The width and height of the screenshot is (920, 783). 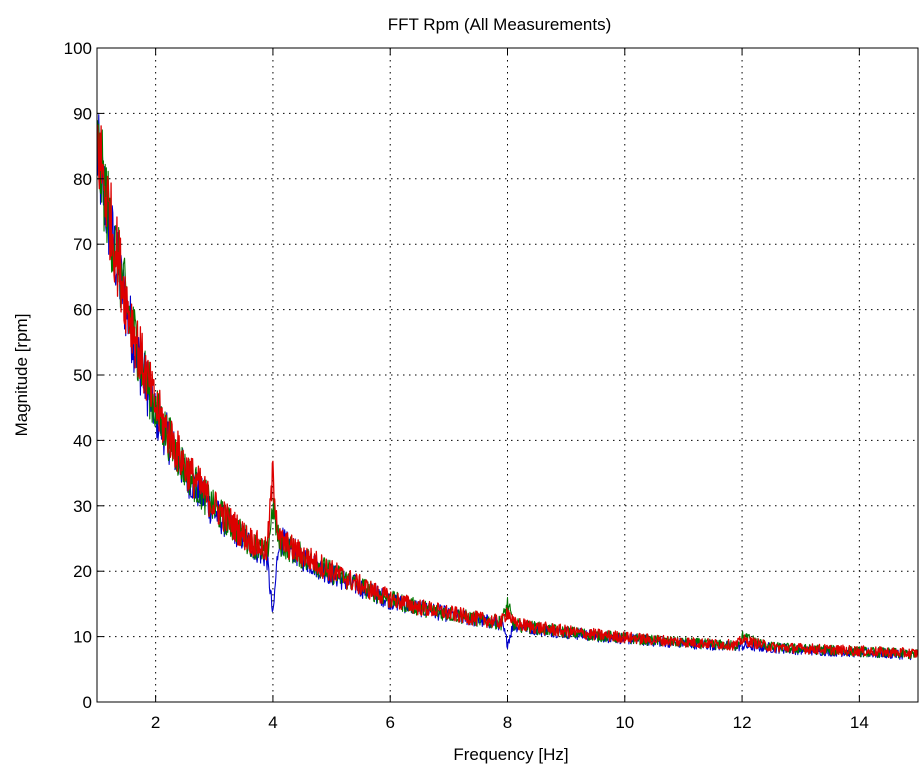 I want to click on y-tick-label: 50, so click(x=82, y=375).